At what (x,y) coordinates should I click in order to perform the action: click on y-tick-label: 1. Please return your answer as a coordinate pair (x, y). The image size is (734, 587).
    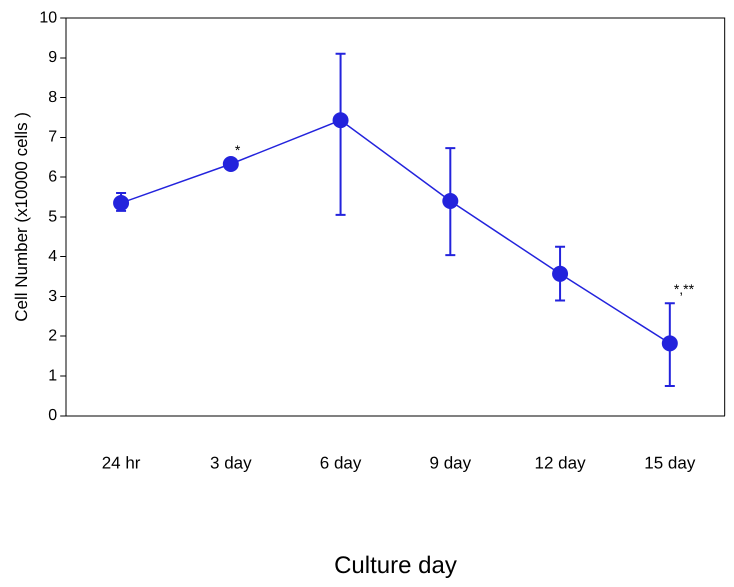
    Looking at the image, I should click on (53, 375).